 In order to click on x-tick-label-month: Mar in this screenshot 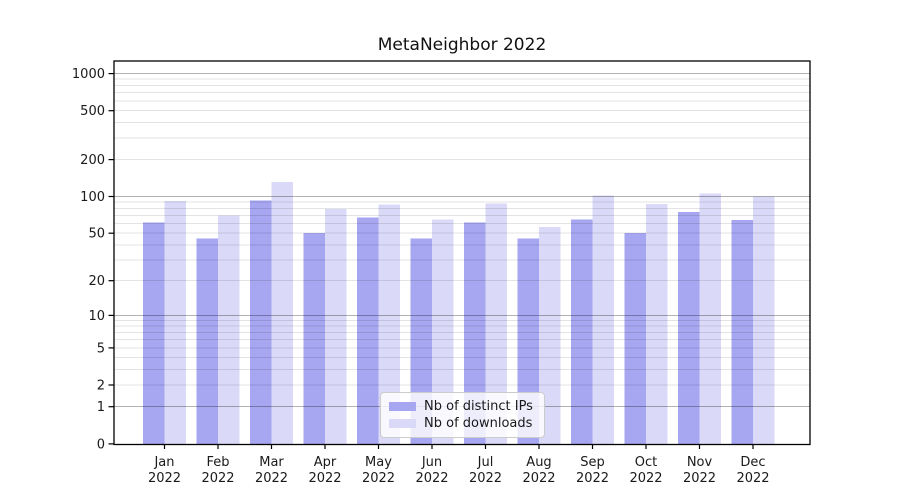, I will do `click(271, 462)`.